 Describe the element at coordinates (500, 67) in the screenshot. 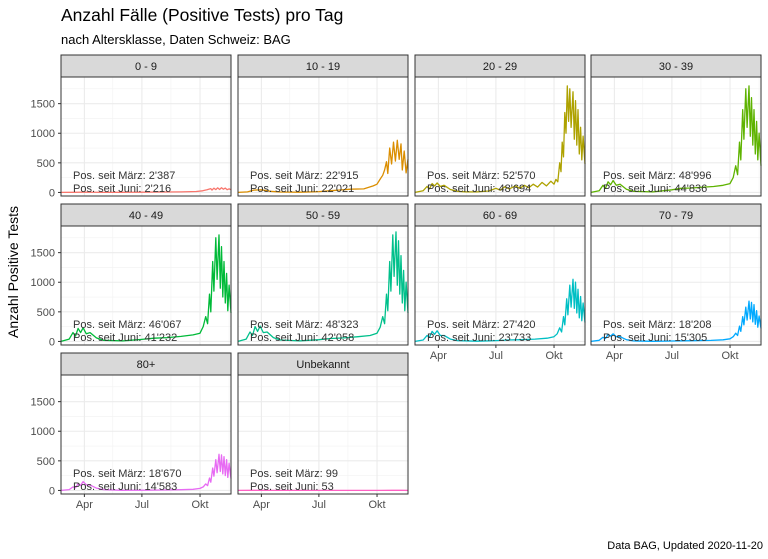

I see `facet-strip-label: 20 - 29` at that location.